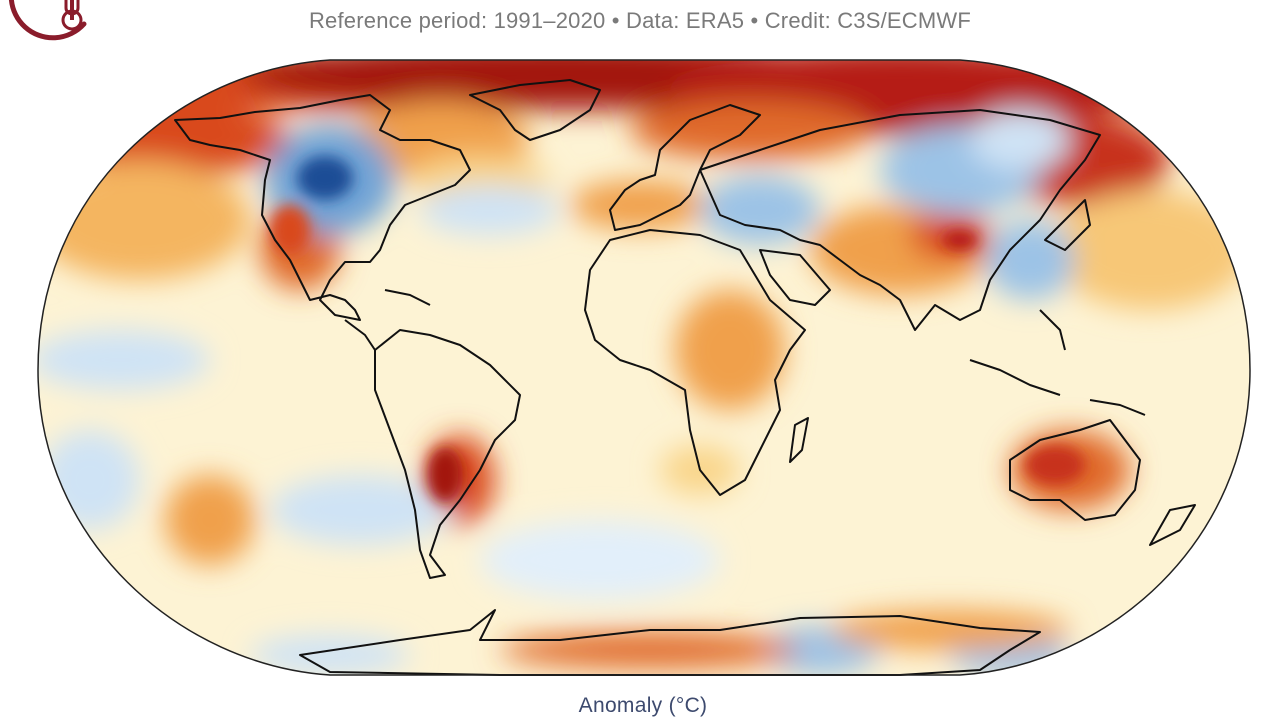 The image size is (1280, 725). What do you see at coordinates (47, 20) in the screenshot?
I see `thermometer-logo-icon` at bounding box center [47, 20].